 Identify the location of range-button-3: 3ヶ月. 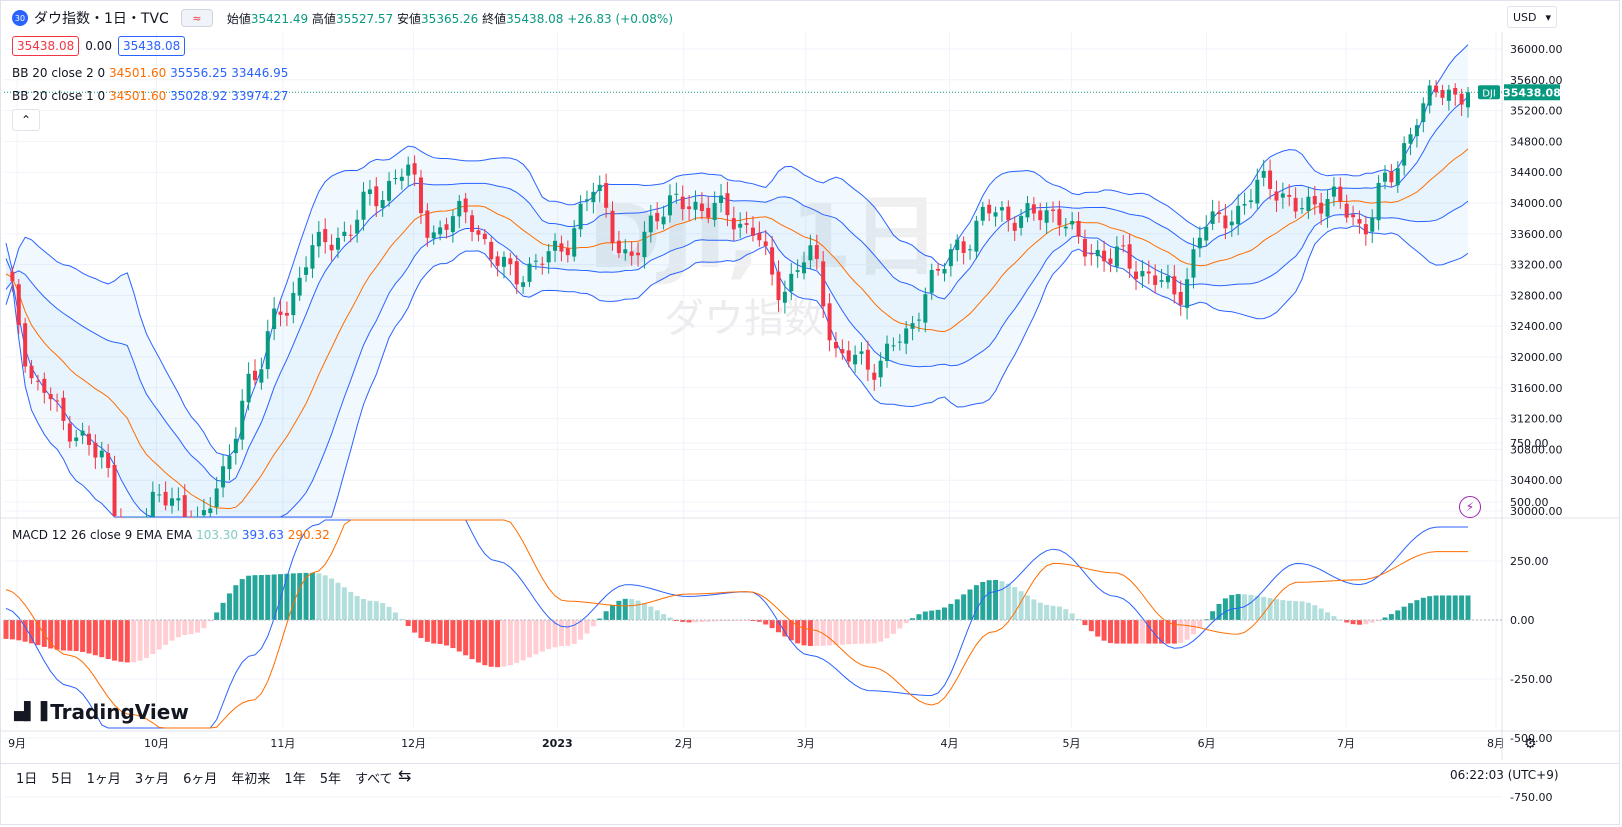
(152, 779).